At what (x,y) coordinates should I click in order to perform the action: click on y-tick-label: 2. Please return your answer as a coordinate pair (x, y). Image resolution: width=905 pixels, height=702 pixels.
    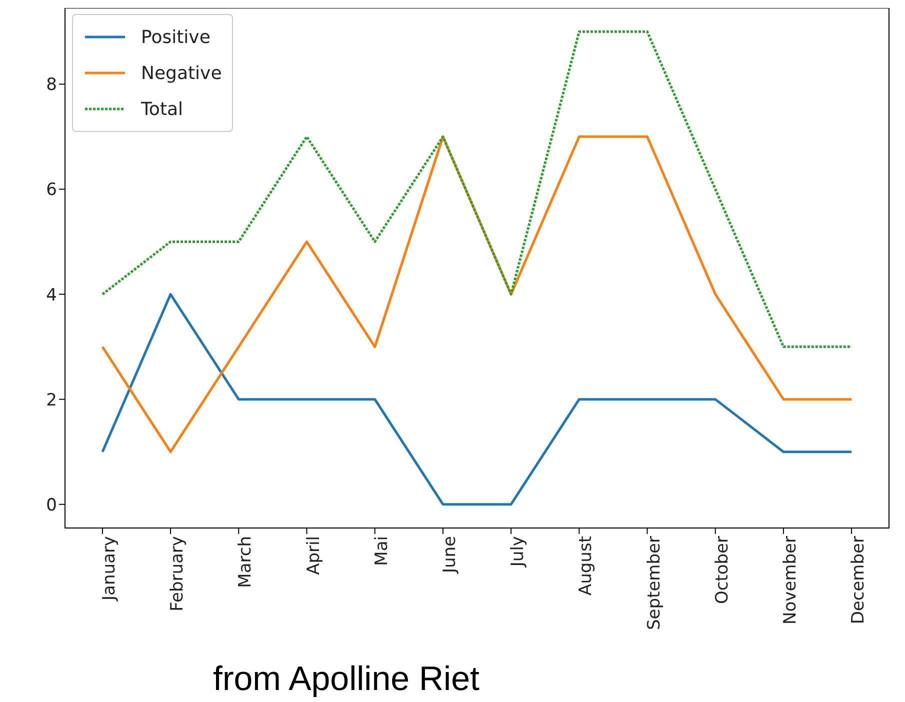
    Looking at the image, I should click on (51, 400).